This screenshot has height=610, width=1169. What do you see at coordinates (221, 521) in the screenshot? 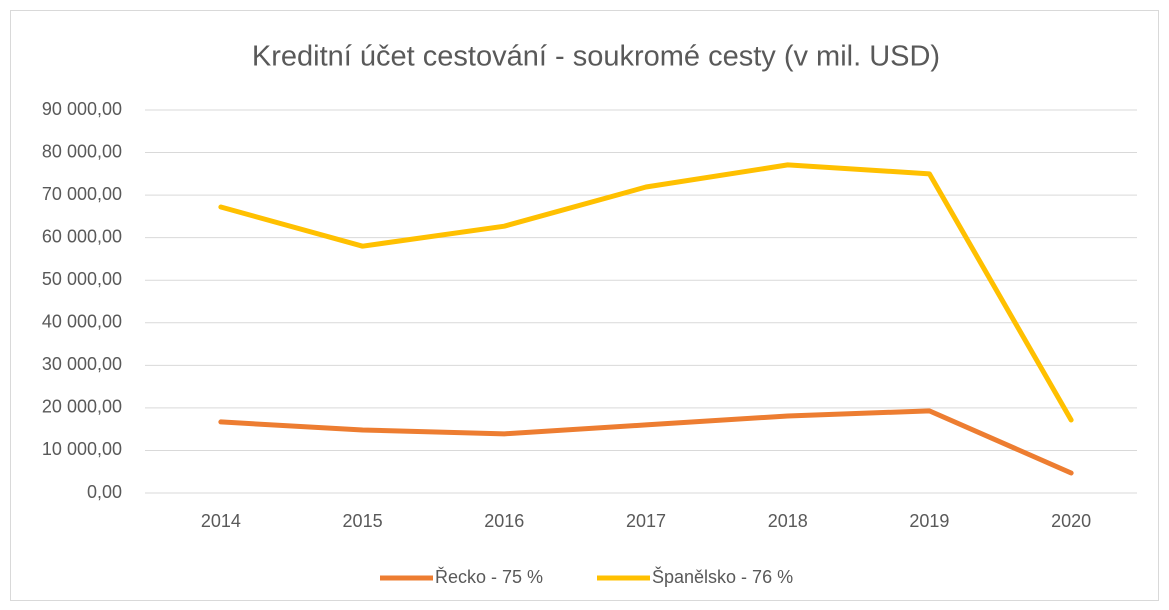
I see `x-tick-label: 2014` at bounding box center [221, 521].